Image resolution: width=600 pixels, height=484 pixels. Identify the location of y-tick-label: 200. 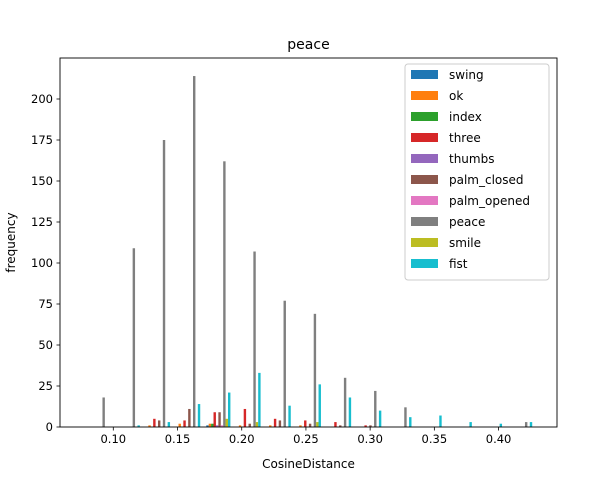
(42, 99).